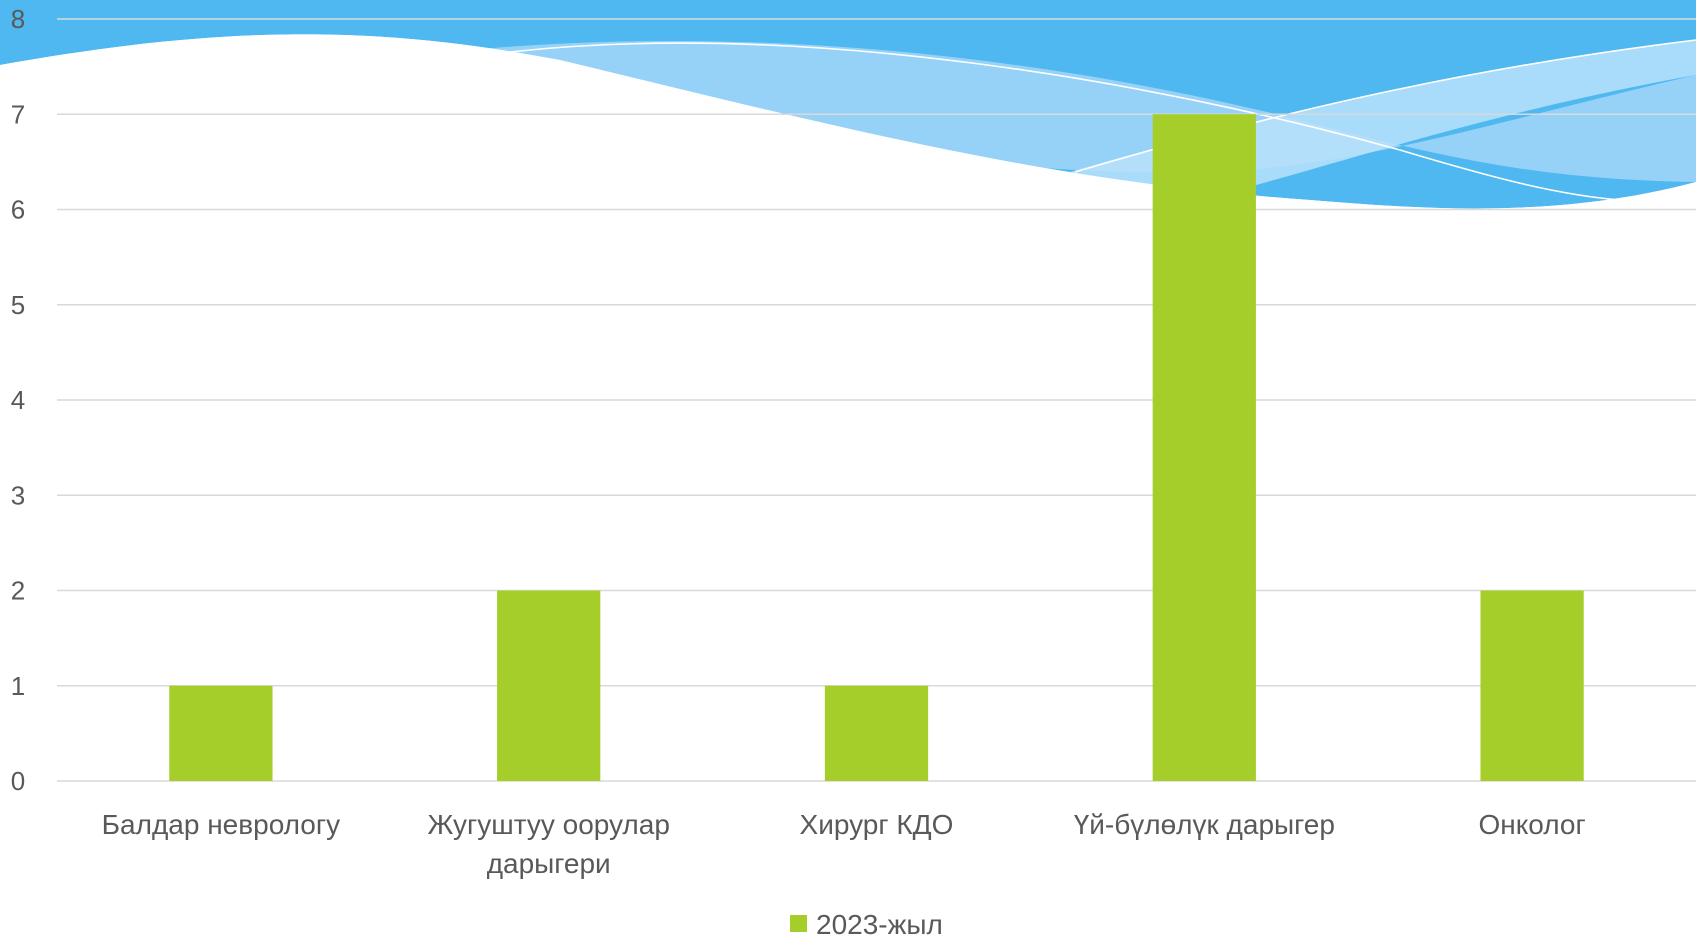 The height and width of the screenshot is (941, 1696). Describe the element at coordinates (549, 863) in the screenshot. I see `x-category-label: дарыгери` at that location.